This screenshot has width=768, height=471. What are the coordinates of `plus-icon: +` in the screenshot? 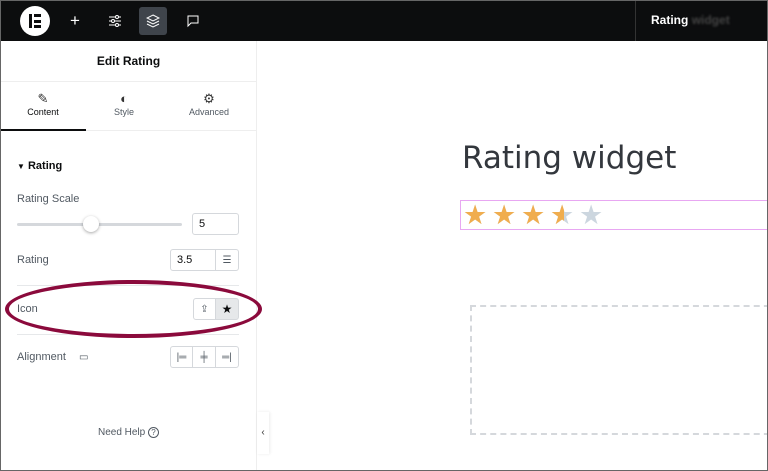 It's located at (75, 20).